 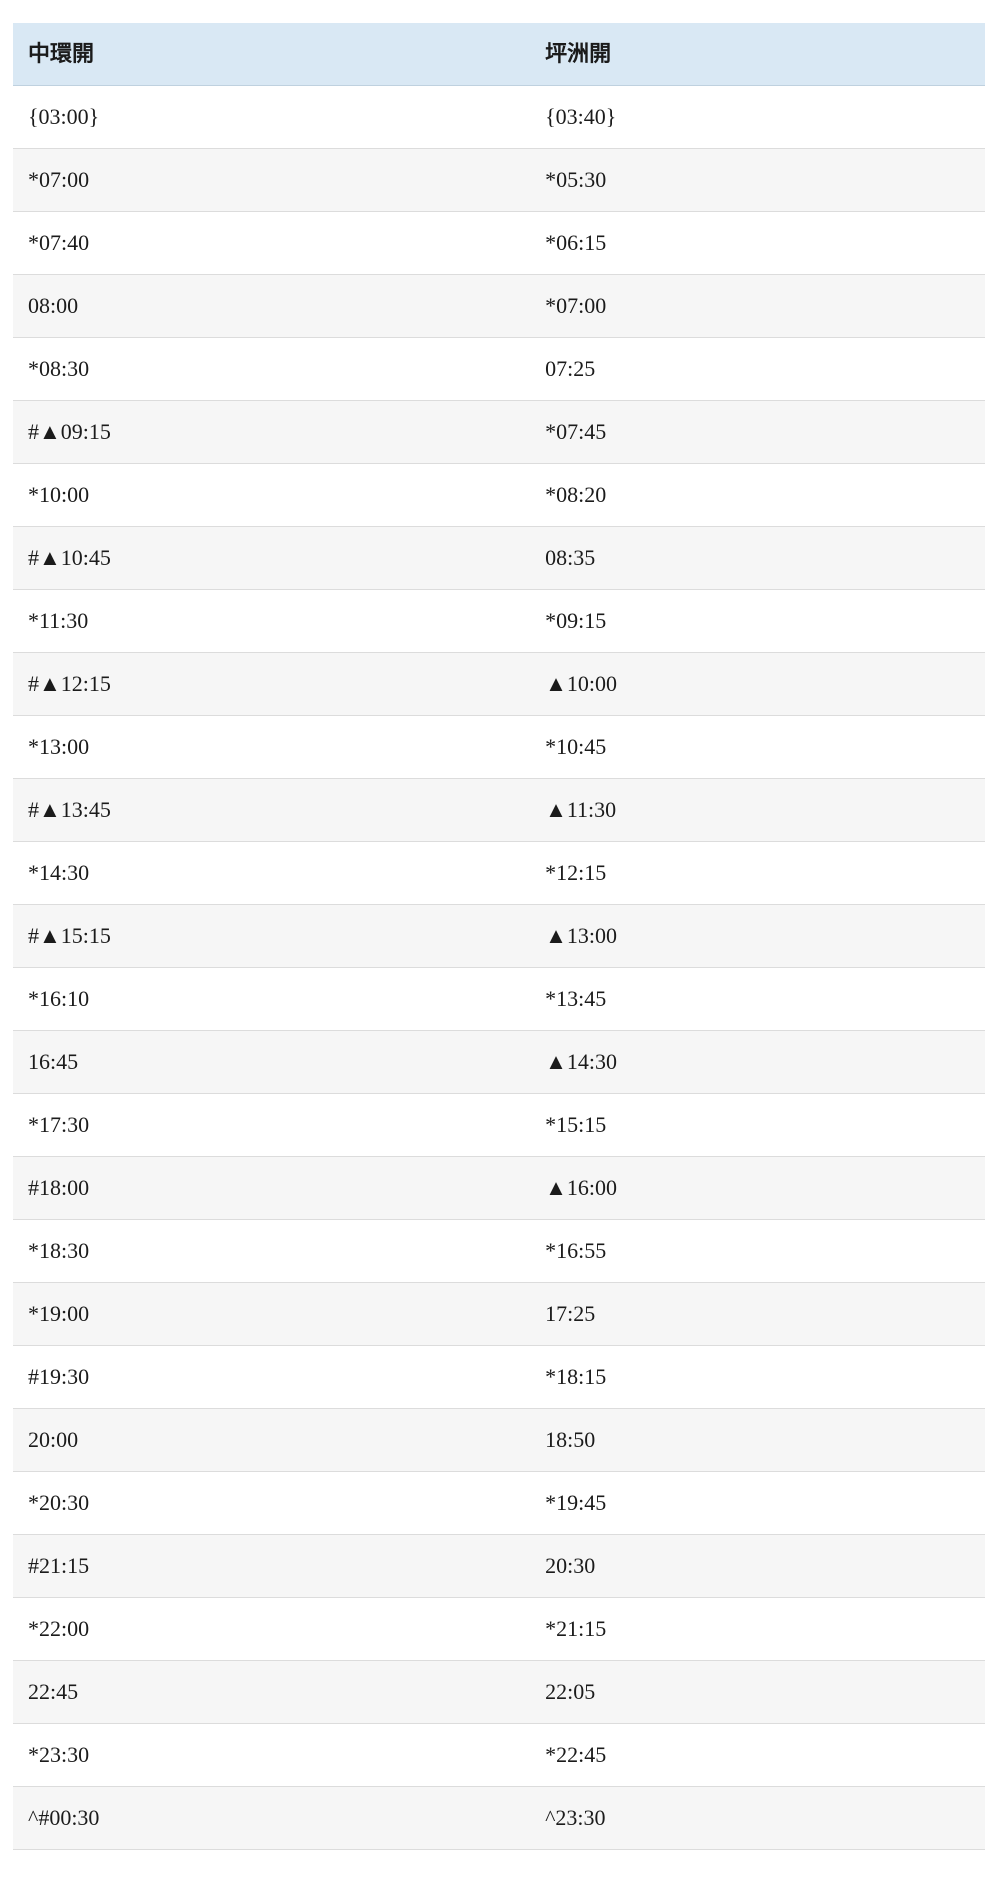 I want to click on cell-pengchau-departure: ▲10:00, so click(x=757, y=684).